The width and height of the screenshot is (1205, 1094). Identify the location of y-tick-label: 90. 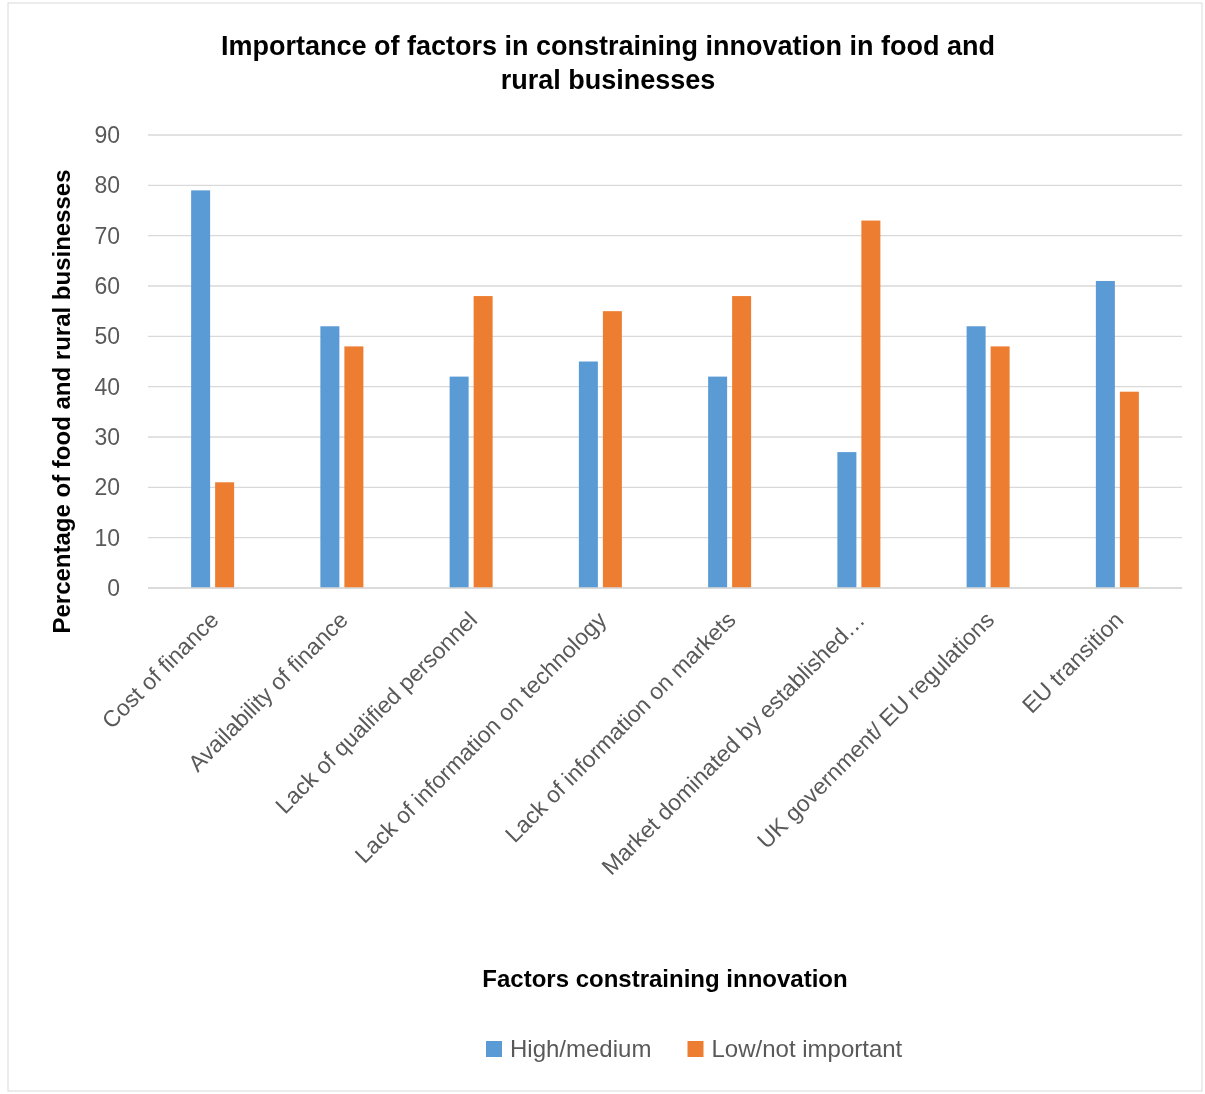
(107, 135).